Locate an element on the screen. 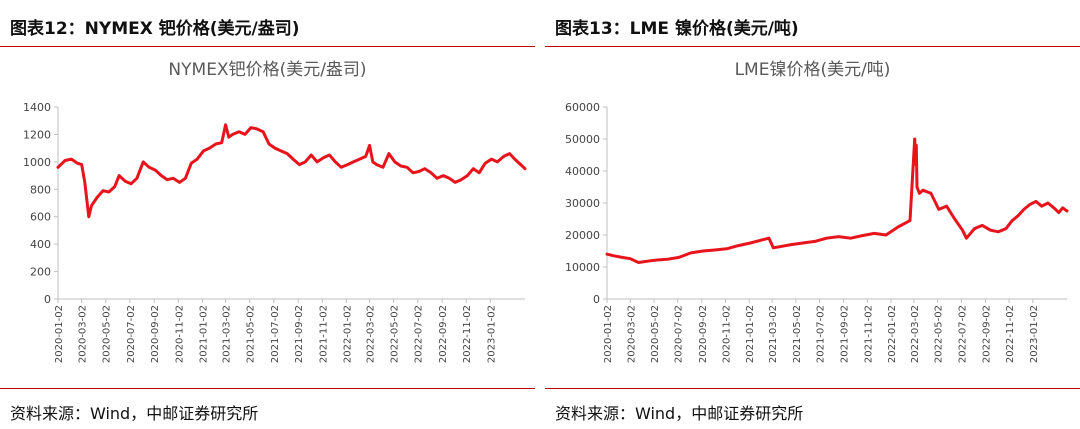 This screenshot has height=429, width=1080. figure-title: 图表12：NYMEX 钯价格(美元/盎司) is located at coordinates (155, 29).